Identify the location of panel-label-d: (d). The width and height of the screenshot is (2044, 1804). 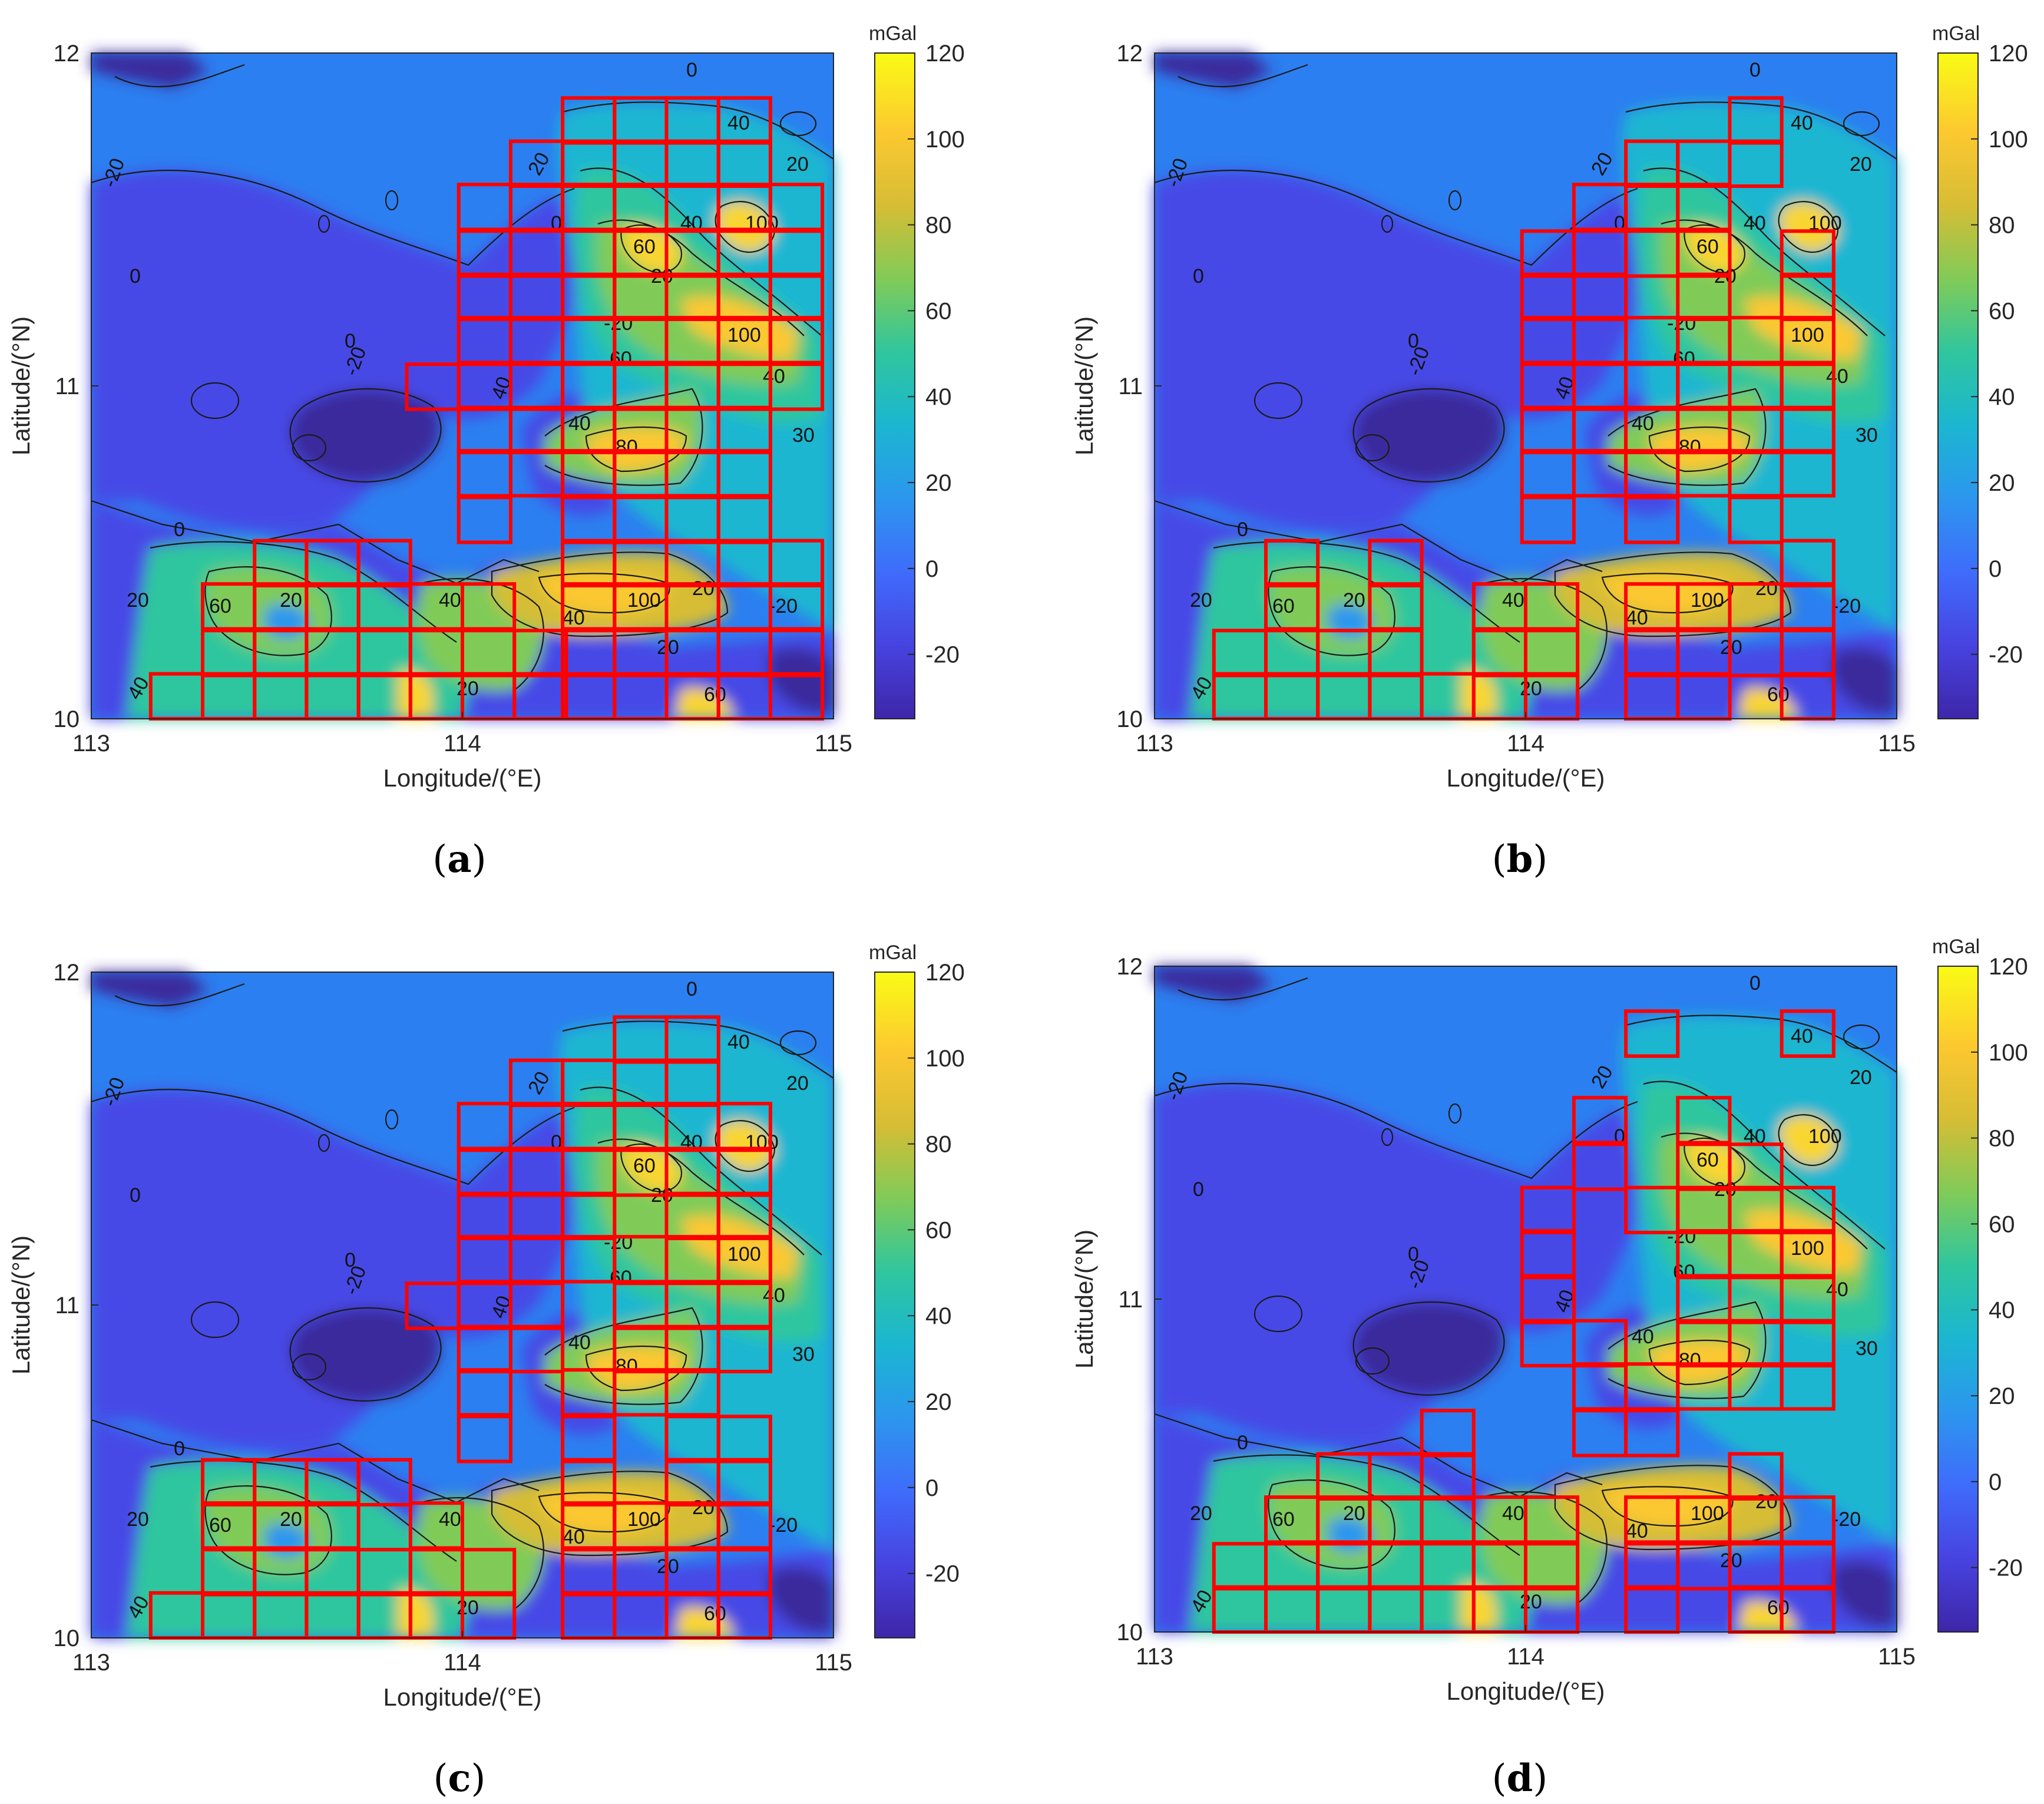
(1520, 1778).